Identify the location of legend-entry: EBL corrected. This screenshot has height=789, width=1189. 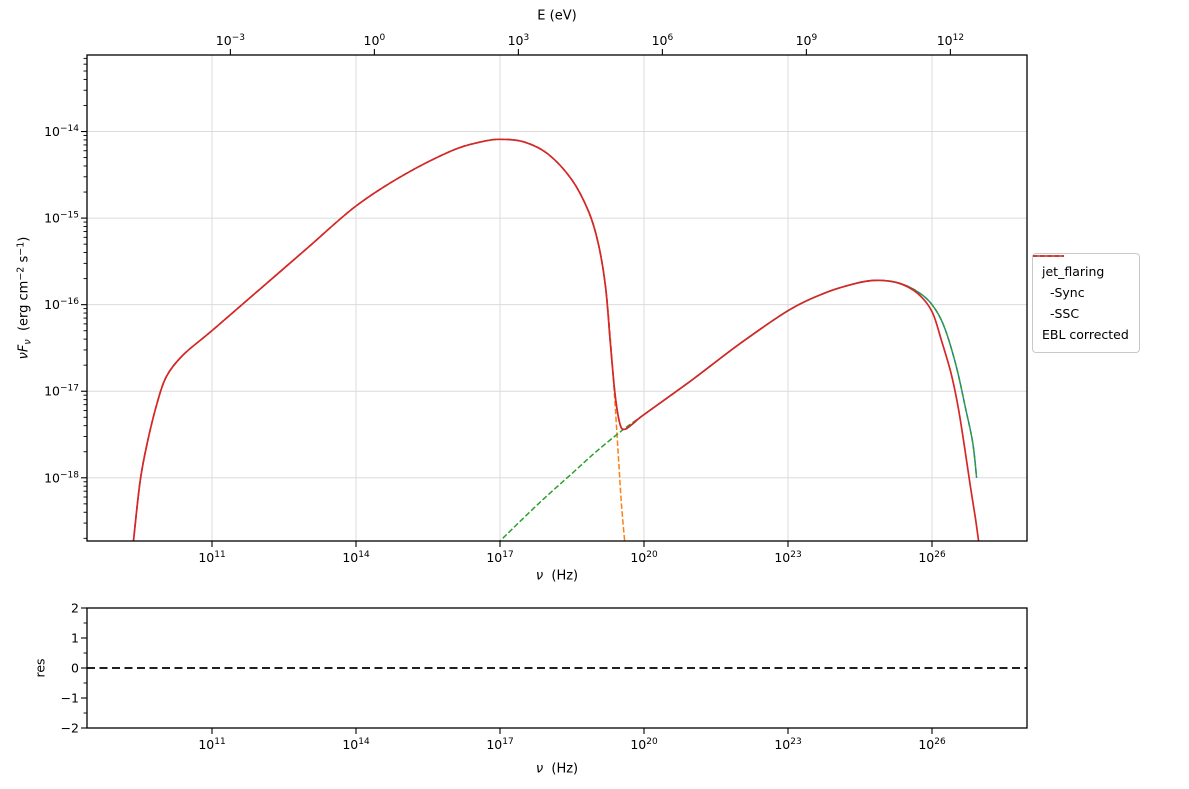
(1081, 300).